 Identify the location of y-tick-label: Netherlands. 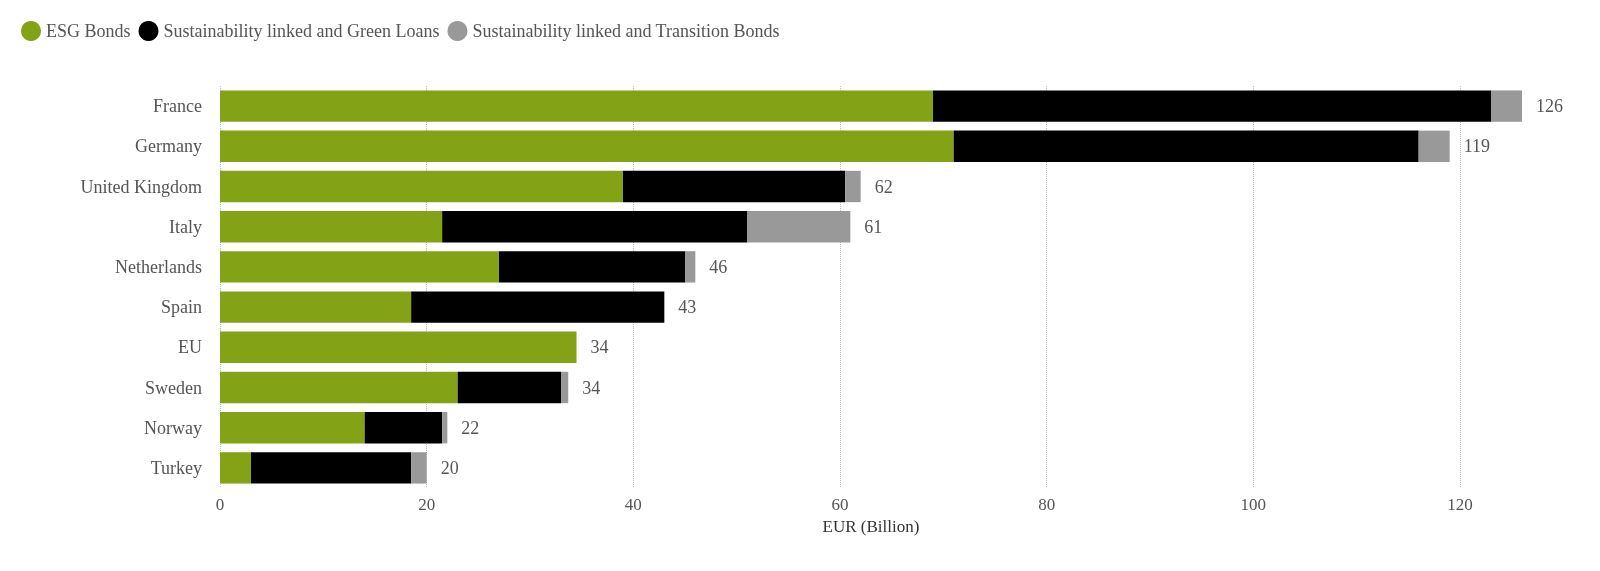
(158, 266).